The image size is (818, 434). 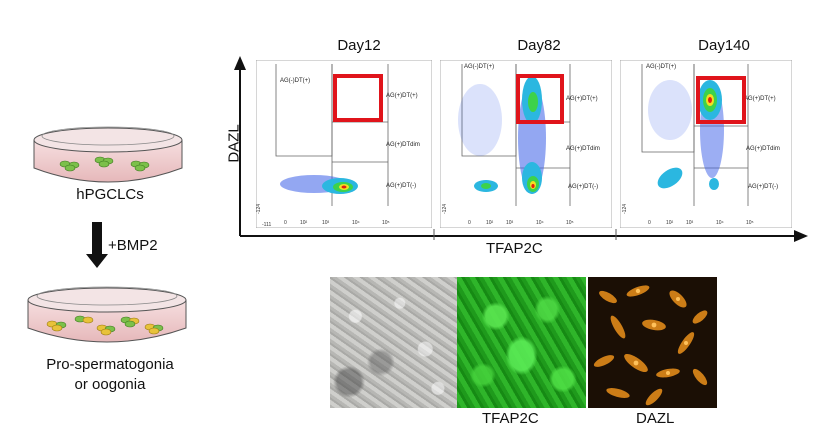 What do you see at coordinates (295, 81) in the screenshot?
I see `gate-label-neg-pos: AG(-)DT(+)` at bounding box center [295, 81].